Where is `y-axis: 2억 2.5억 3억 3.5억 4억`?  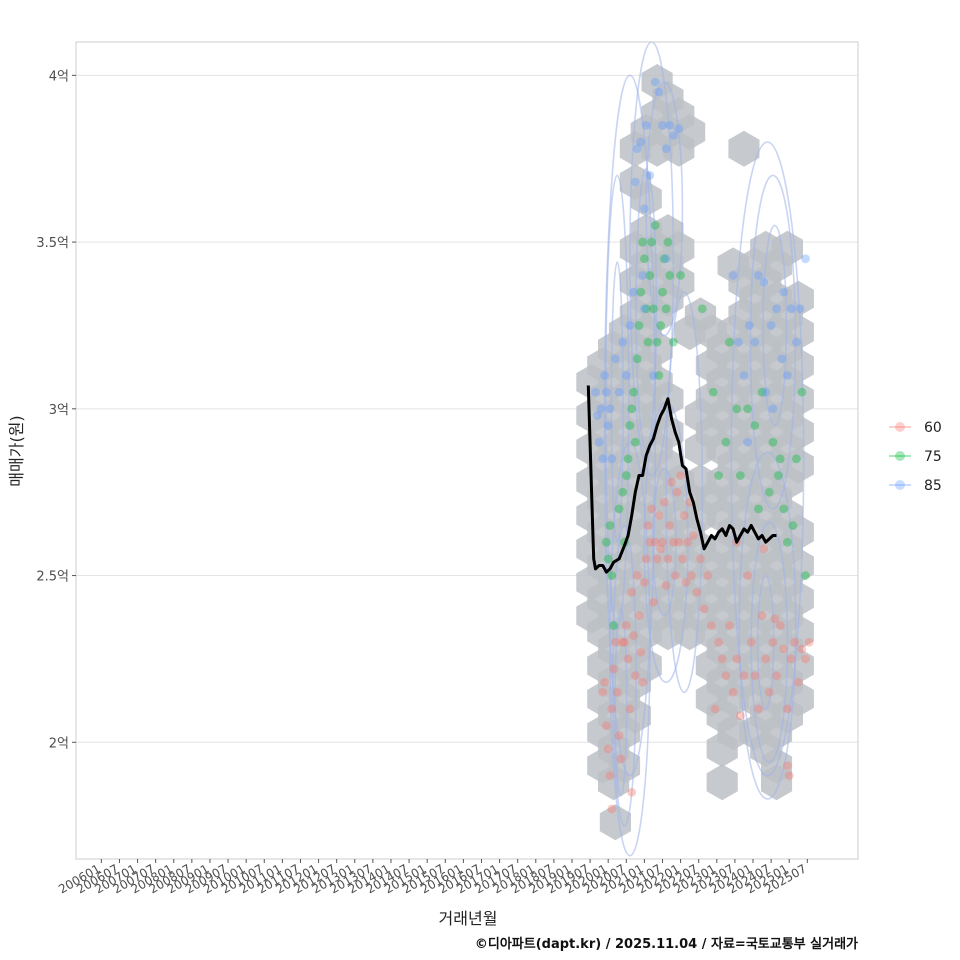
y-axis: 2억 2.5억 3억 3.5억 4억 is located at coordinates (56, 410).